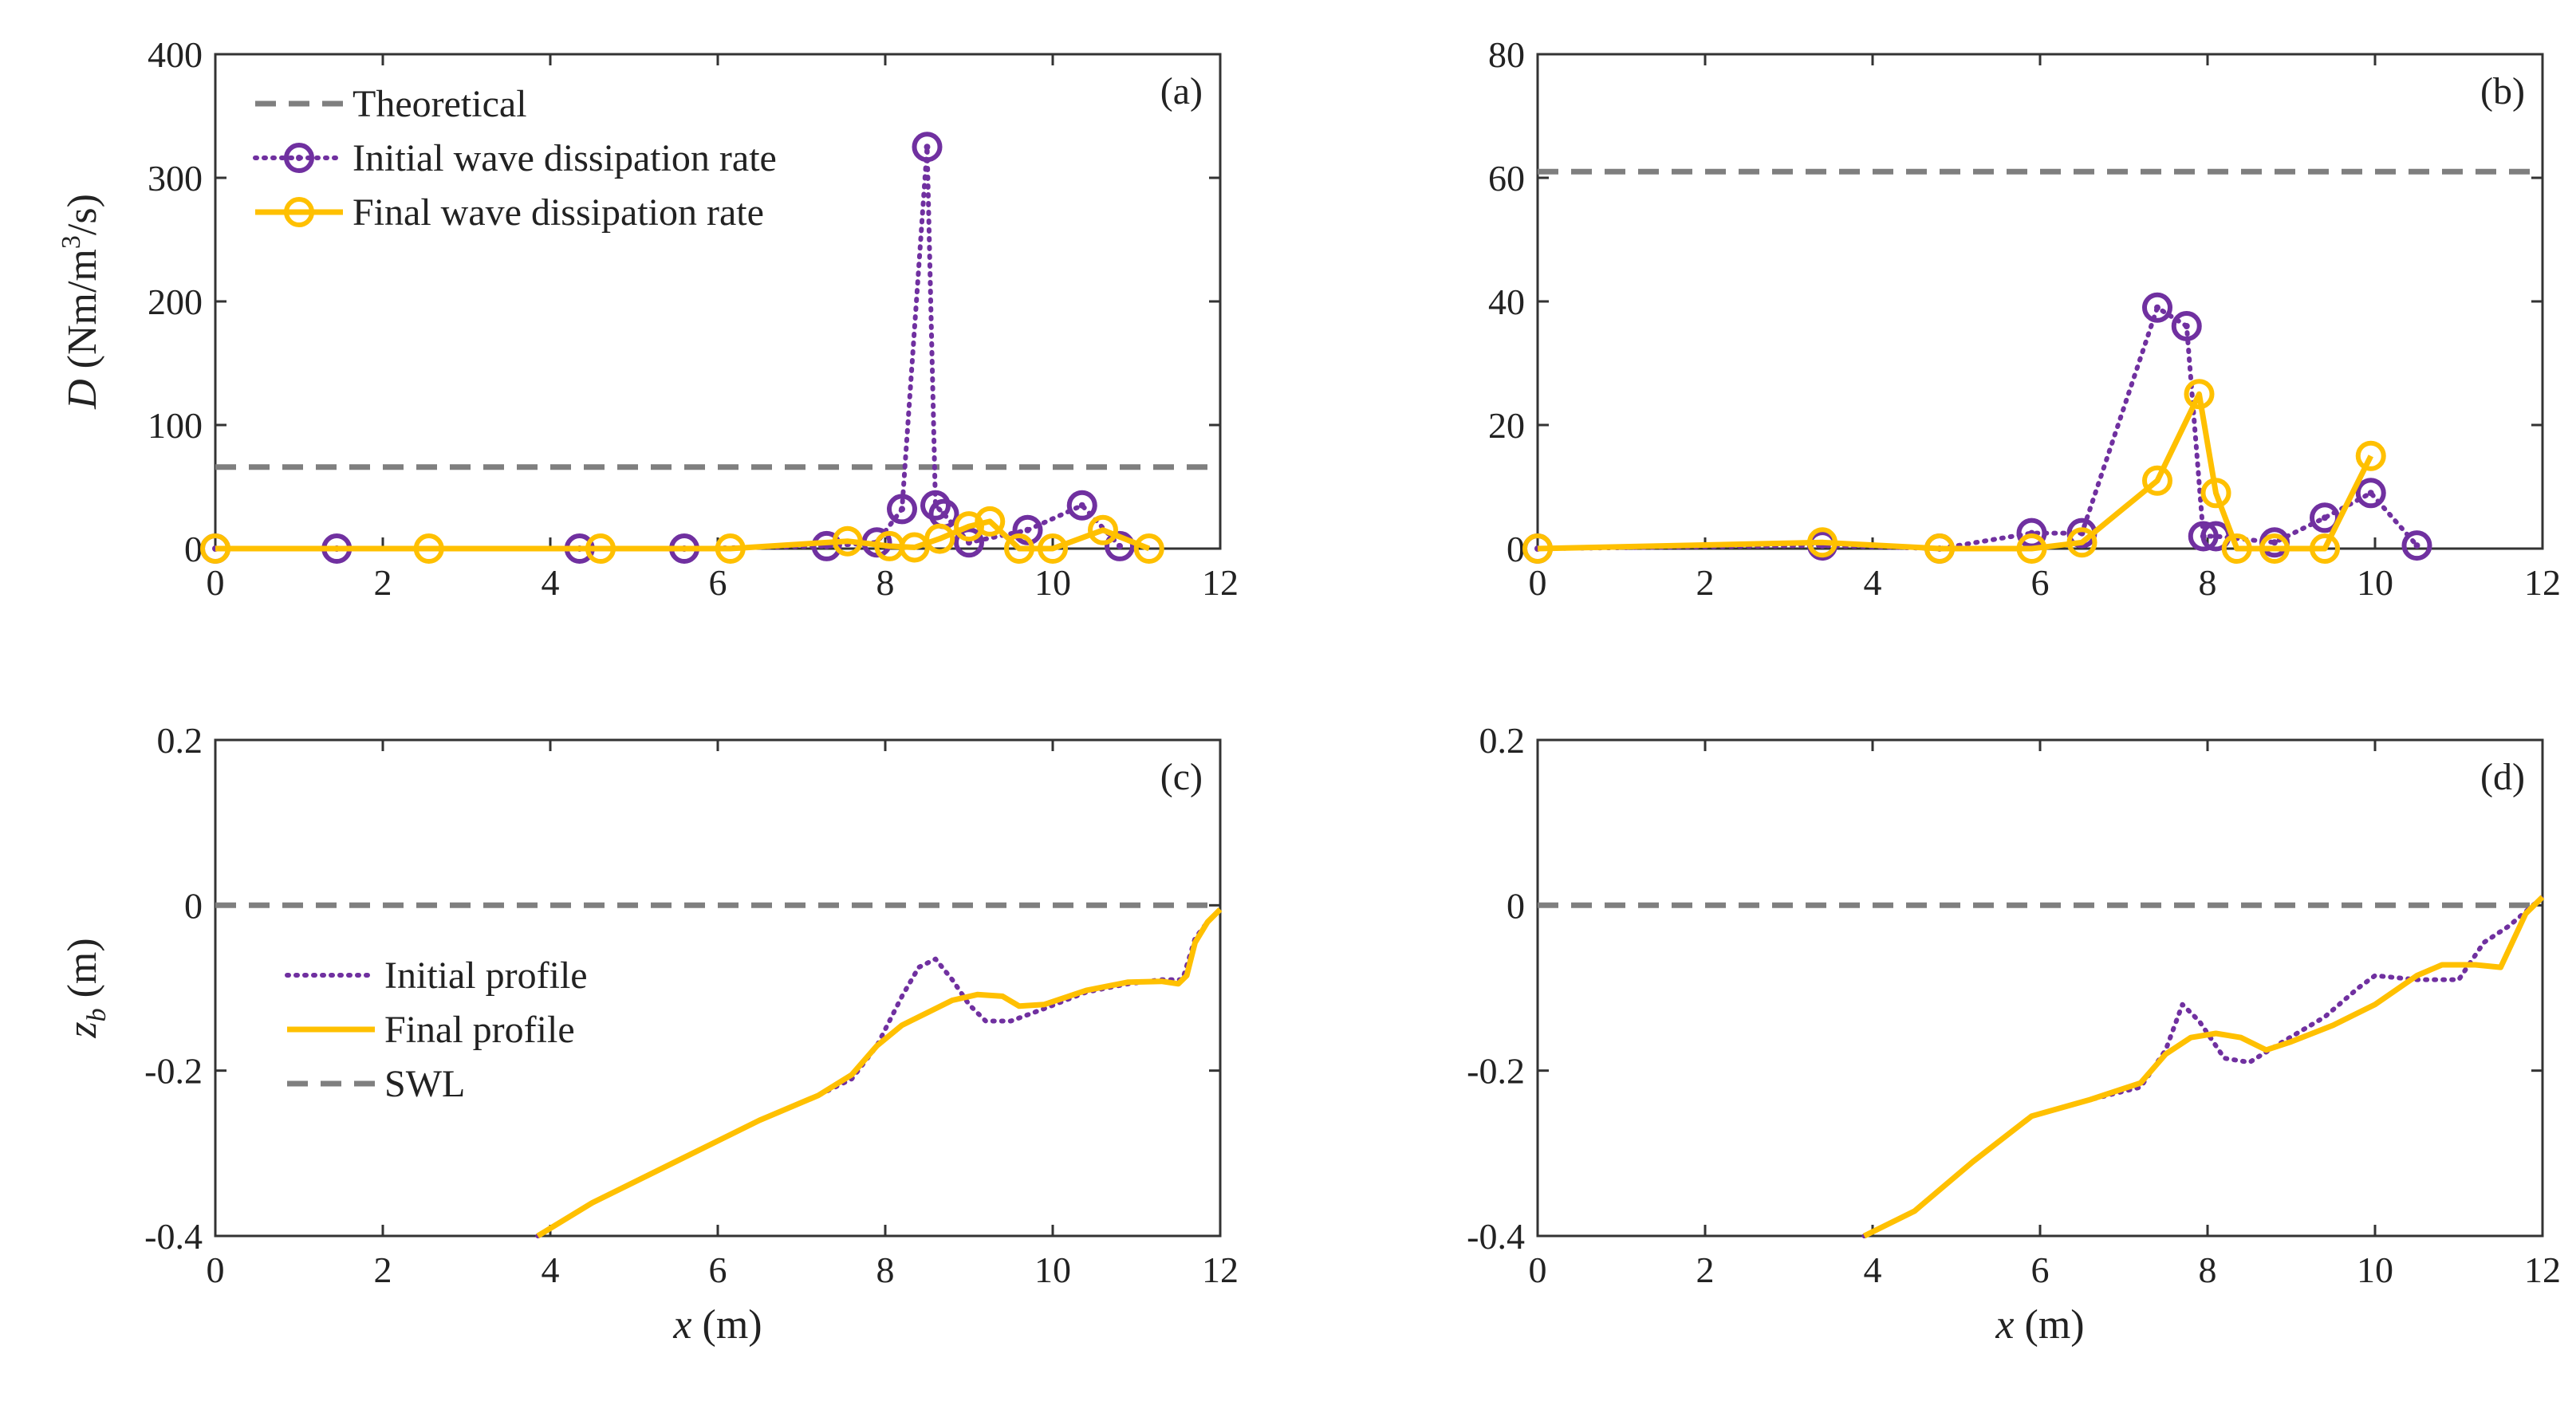 The height and width of the screenshot is (1401, 2576). I want to click on y-axis-symbol: z, so click(82, 1029).